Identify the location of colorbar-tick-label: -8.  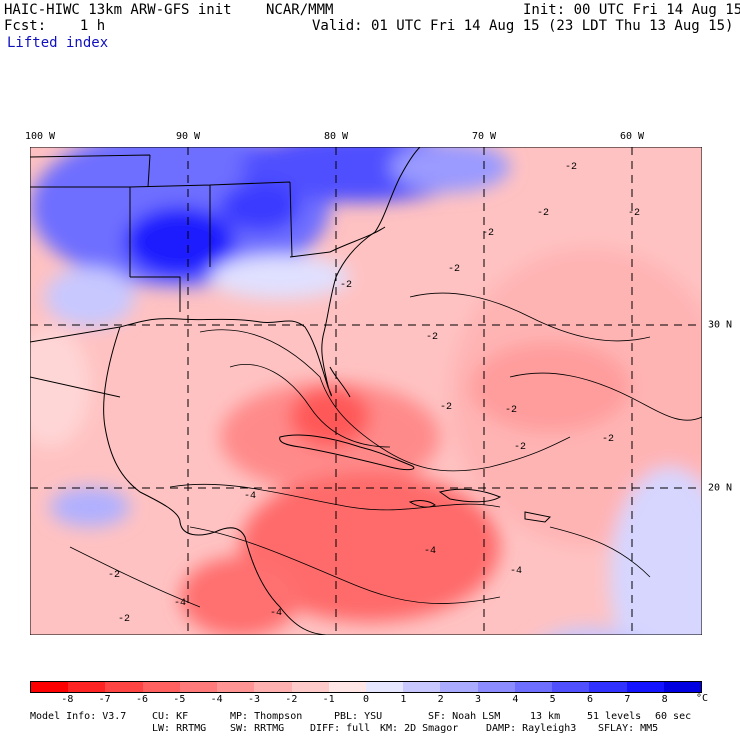
(67, 699).